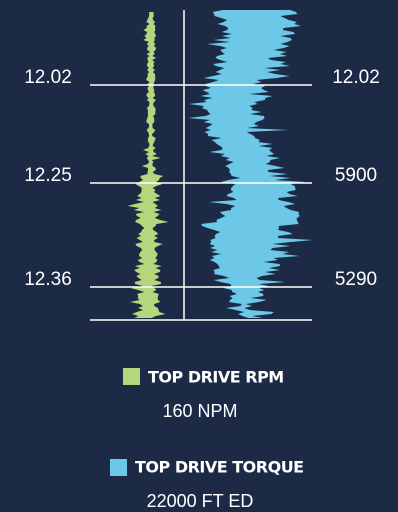 The height and width of the screenshot is (512, 398). I want to click on right-label: 5290, so click(356, 279).